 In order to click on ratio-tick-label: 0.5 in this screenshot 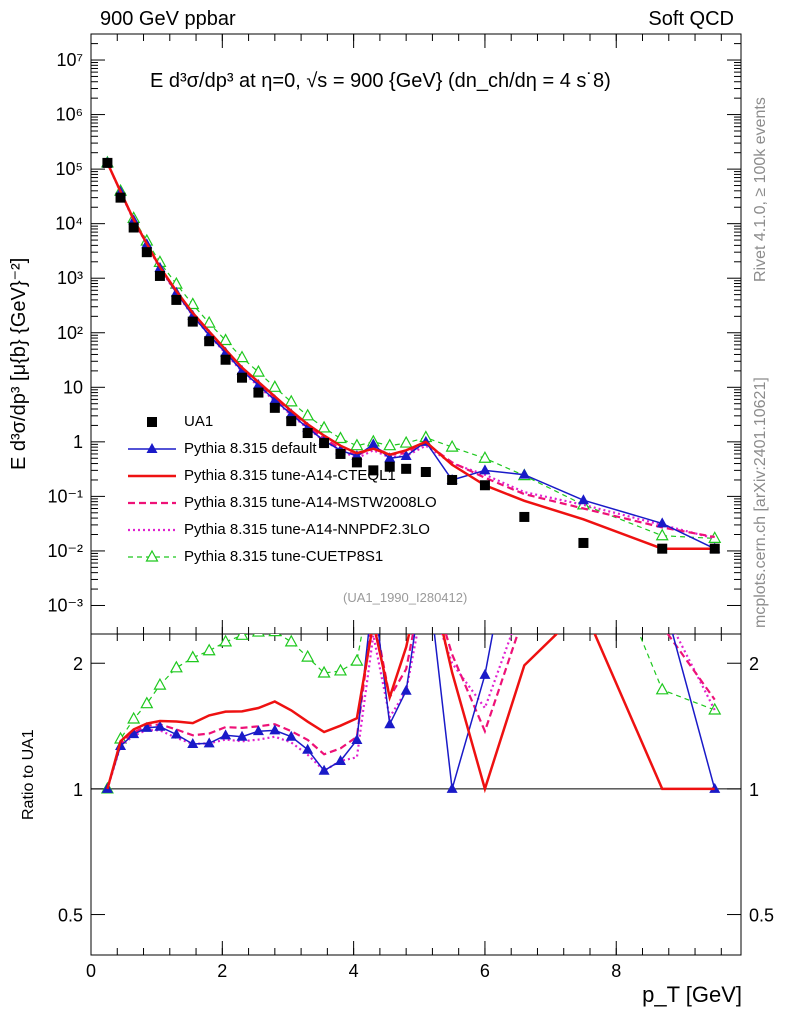, I will do `click(70, 916)`.